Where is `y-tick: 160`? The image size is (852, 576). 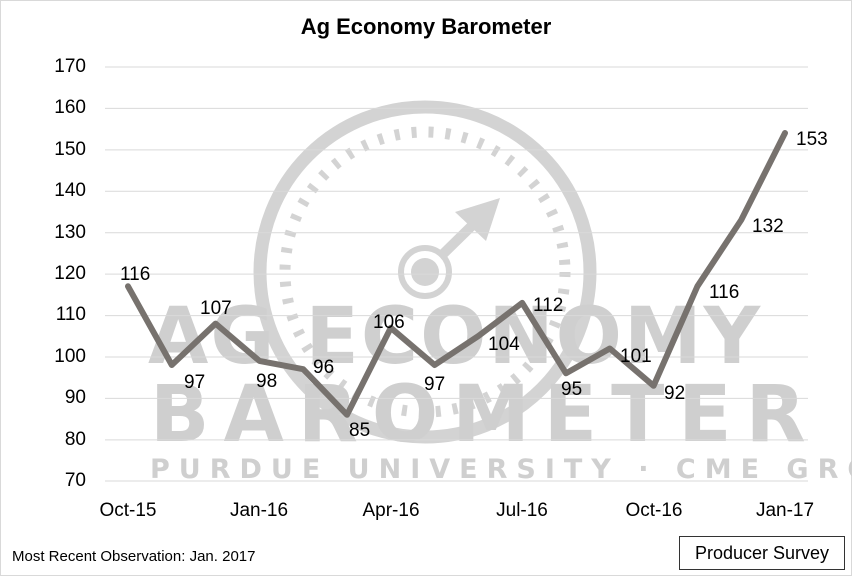
y-tick: 160 is located at coordinates (70, 107).